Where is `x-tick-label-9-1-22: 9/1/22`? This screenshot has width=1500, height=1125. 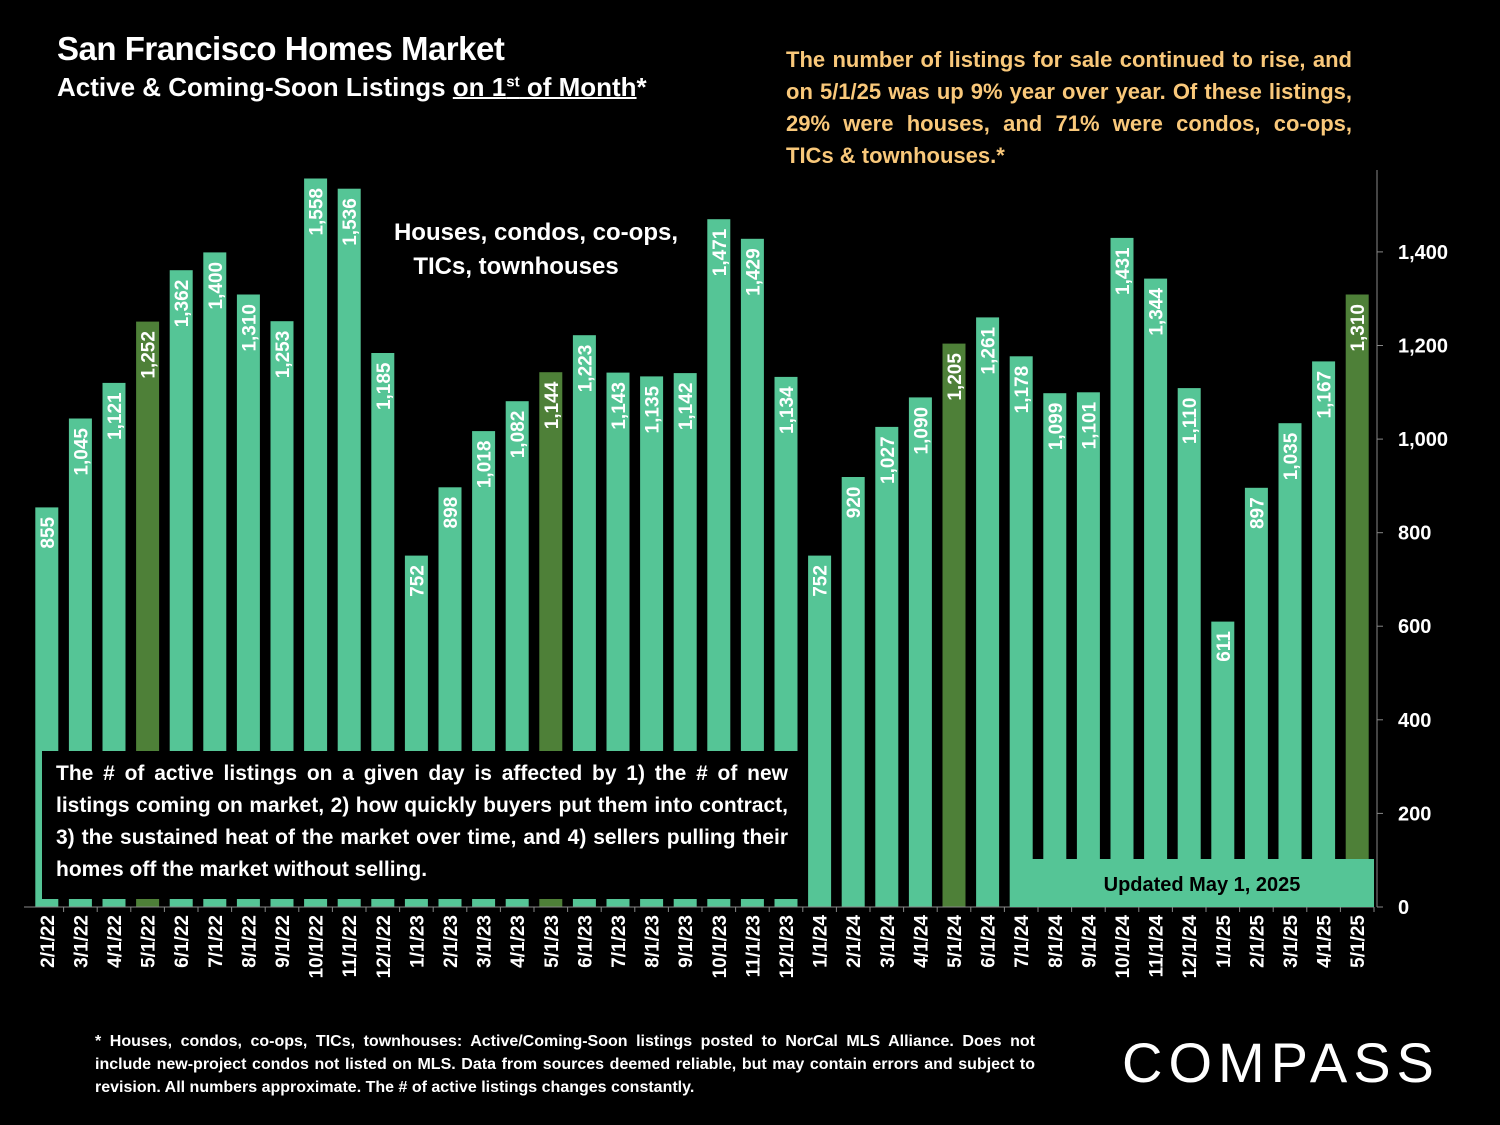 x-tick-label-9-1-22: 9/1/22 is located at coordinates (283, 941).